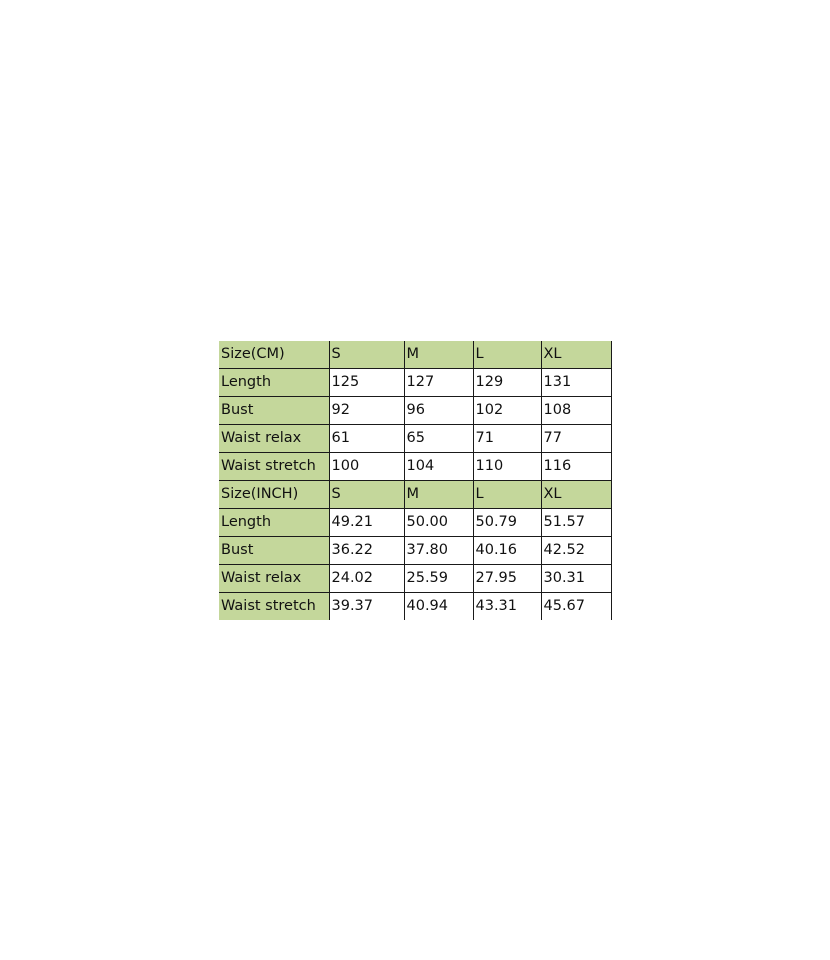  I want to click on measurement-cell-s: 24.02, so click(366, 578).